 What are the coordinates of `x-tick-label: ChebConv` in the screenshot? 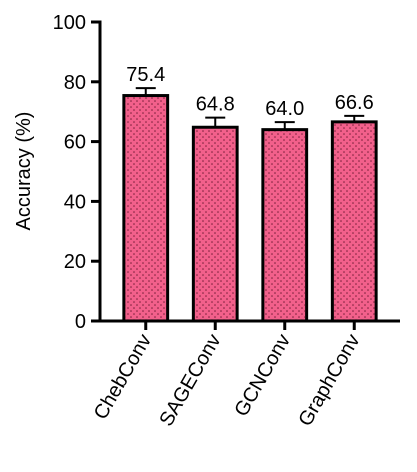 It's located at (123, 377).